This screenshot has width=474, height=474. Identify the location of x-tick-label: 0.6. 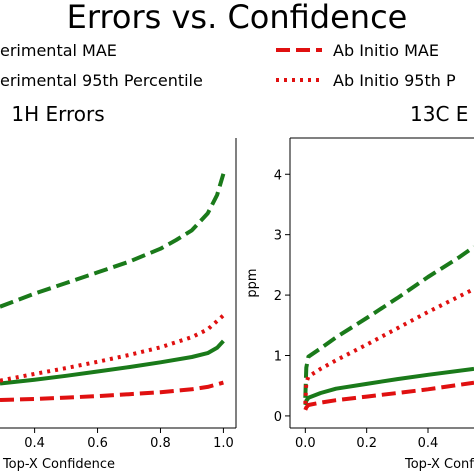
(97, 443).